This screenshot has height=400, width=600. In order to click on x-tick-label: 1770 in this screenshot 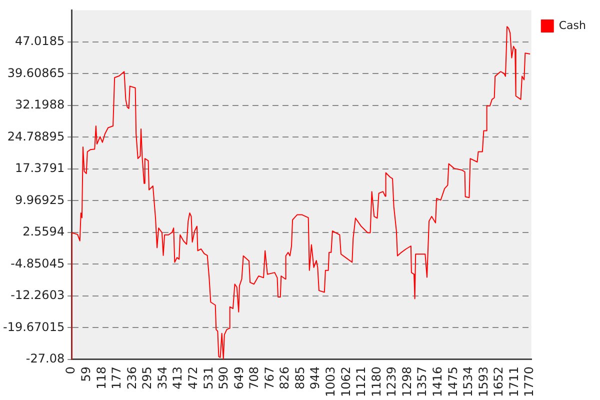, I will do `click(529, 382)`.